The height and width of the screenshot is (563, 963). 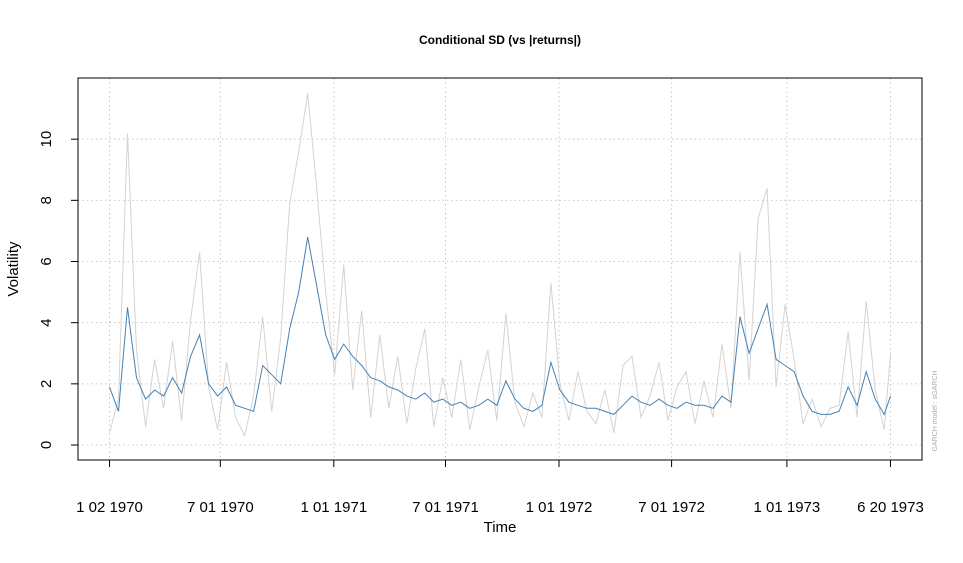 What do you see at coordinates (13, 269) in the screenshot?
I see `y-axis-label: Volatility` at bounding box center [13, 269].